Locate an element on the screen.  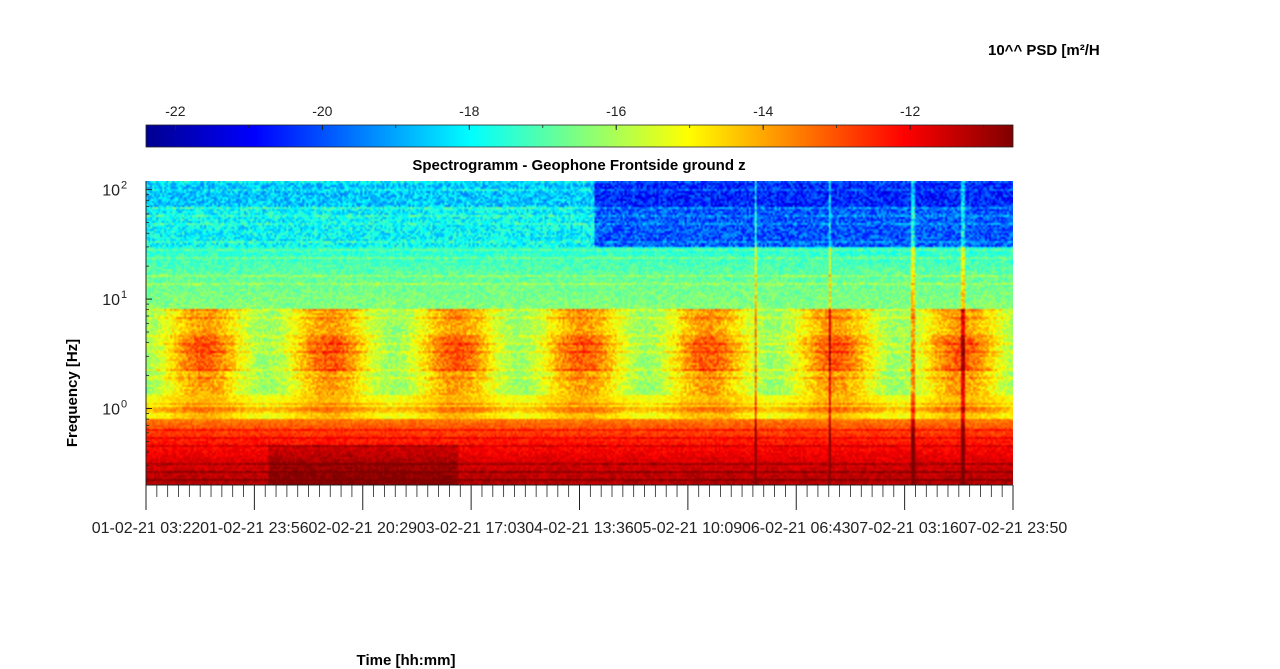
y-tick-exponent: 2 is located at coordinates (124, 186).